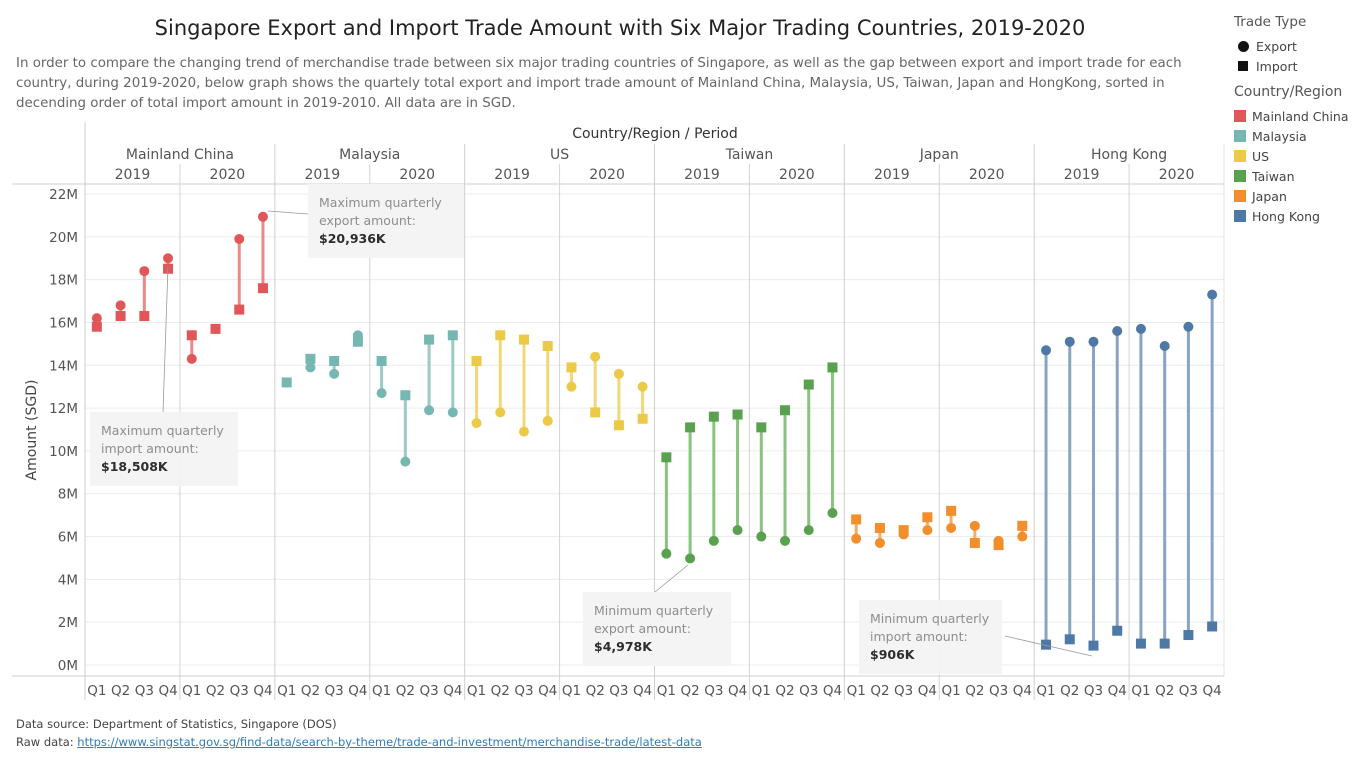 Image resolution: width=1366 pixels, height=768 pixels. Describe the element at coordinates (63, 195) in the screenshot. I see `y-tick-label: 22M` at that location.